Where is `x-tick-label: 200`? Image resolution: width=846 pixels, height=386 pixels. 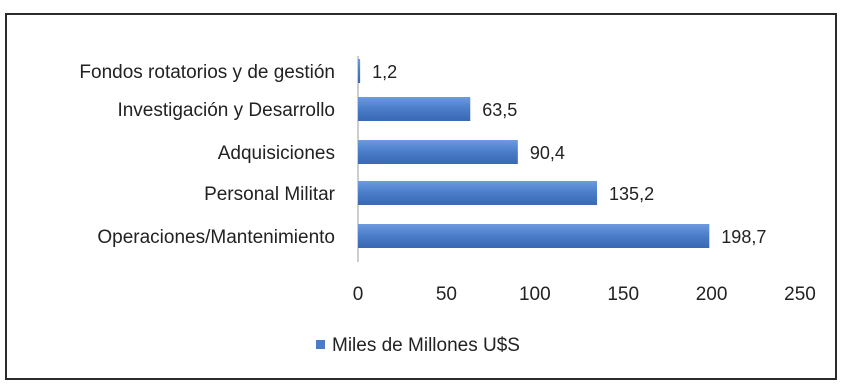 x-tick-label: 200 is located at coordinates (712, 294).